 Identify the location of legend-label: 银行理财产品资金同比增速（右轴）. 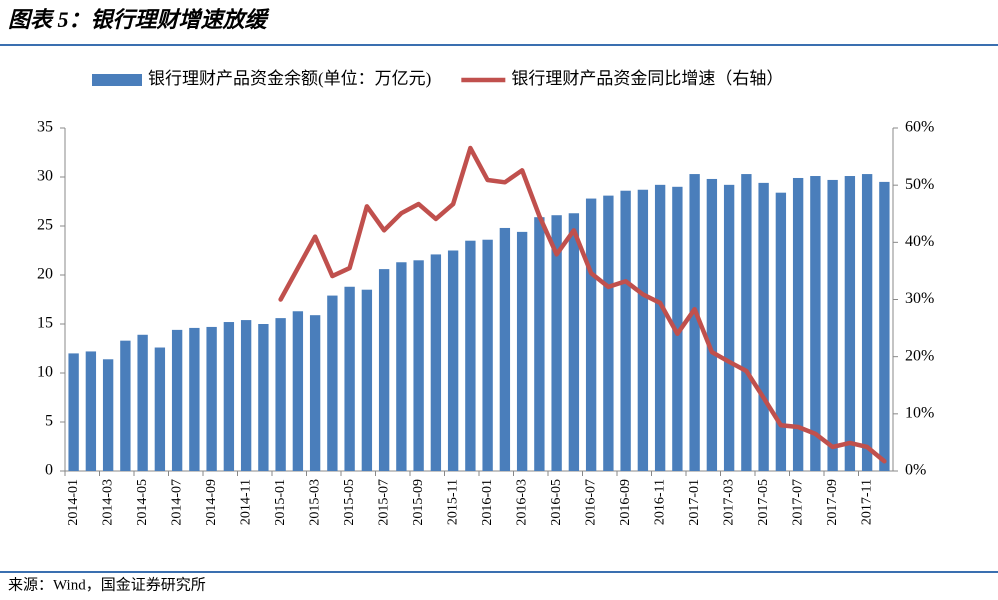
(647, 78).